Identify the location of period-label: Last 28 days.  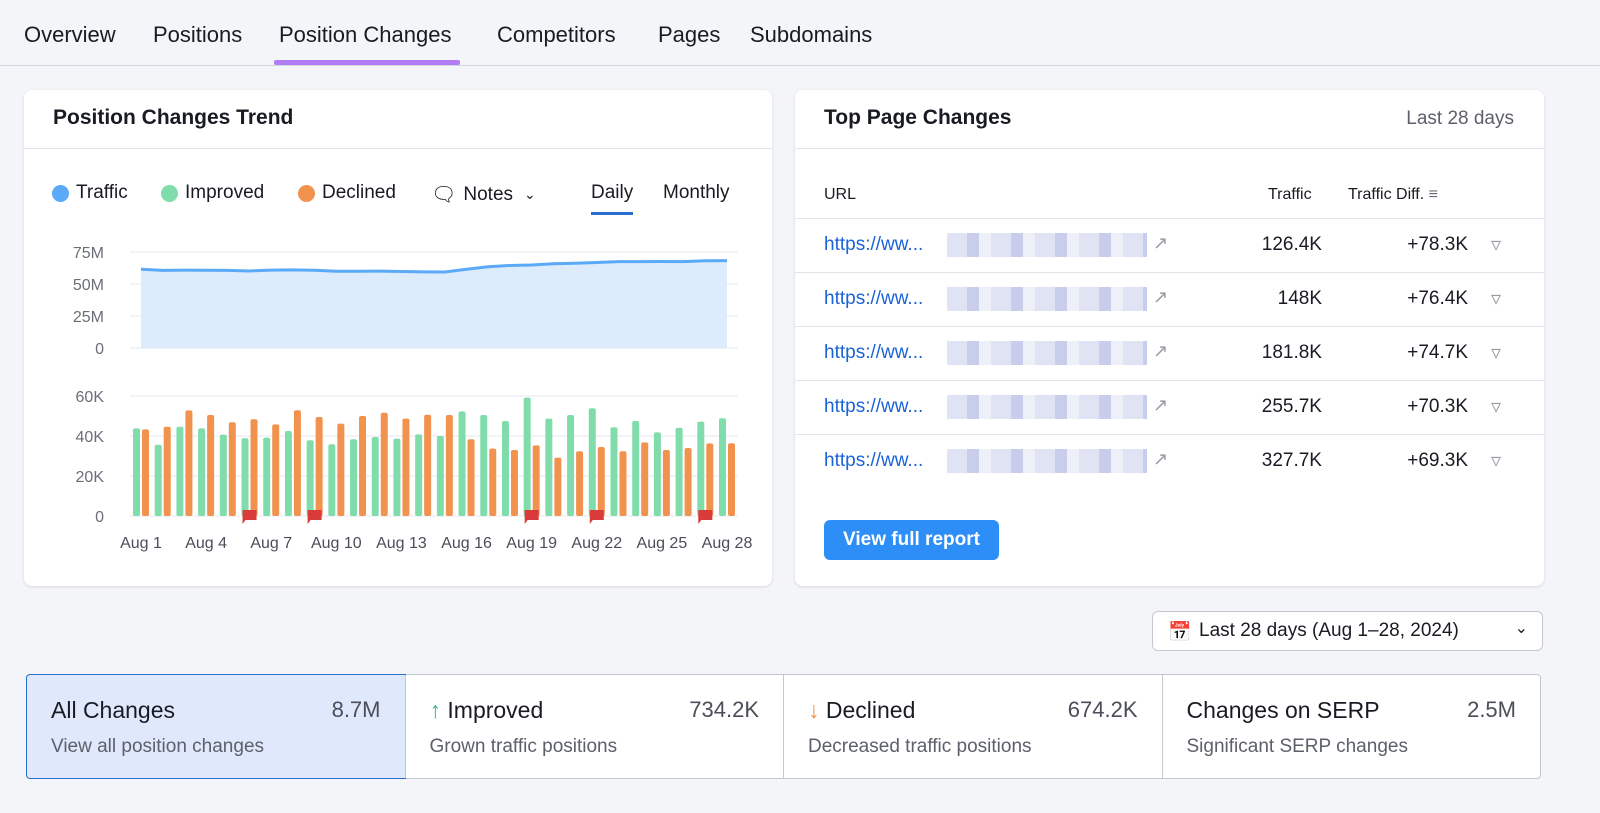
(1460, 118).